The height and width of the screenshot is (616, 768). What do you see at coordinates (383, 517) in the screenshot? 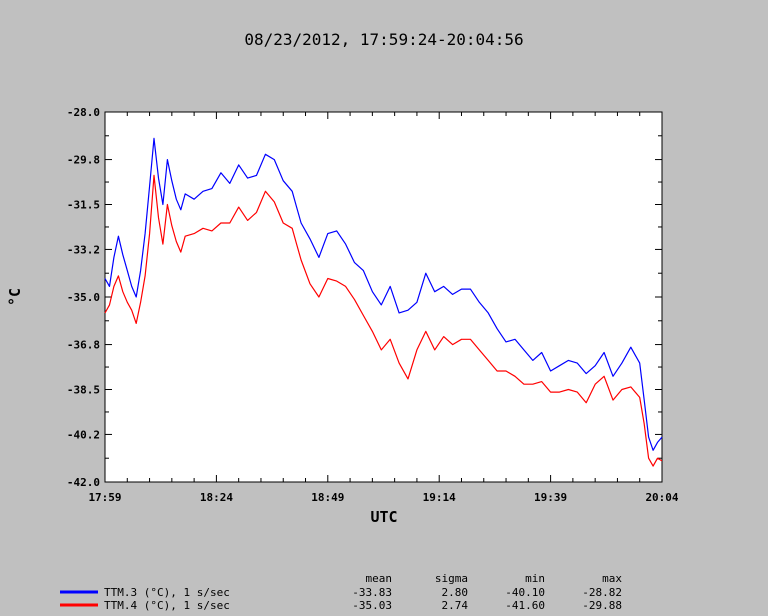
I see `x-axis-label: UTC` at bounding box center [383, 517].